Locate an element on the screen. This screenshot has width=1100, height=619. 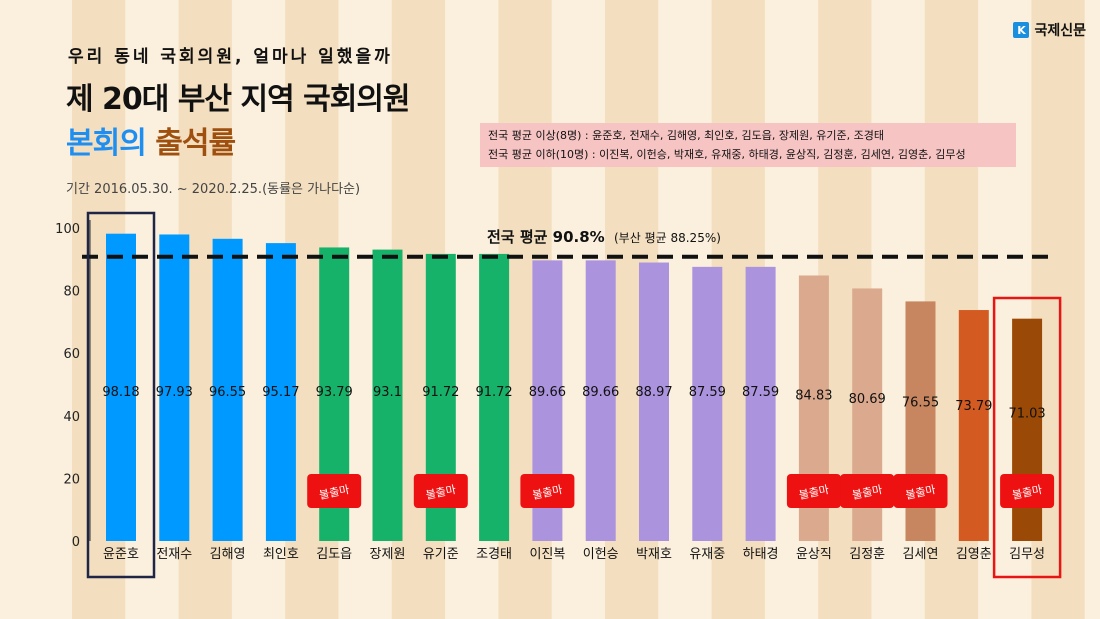
page-title-line2: 본회의 출석률 is located at coordinates (151, 140).